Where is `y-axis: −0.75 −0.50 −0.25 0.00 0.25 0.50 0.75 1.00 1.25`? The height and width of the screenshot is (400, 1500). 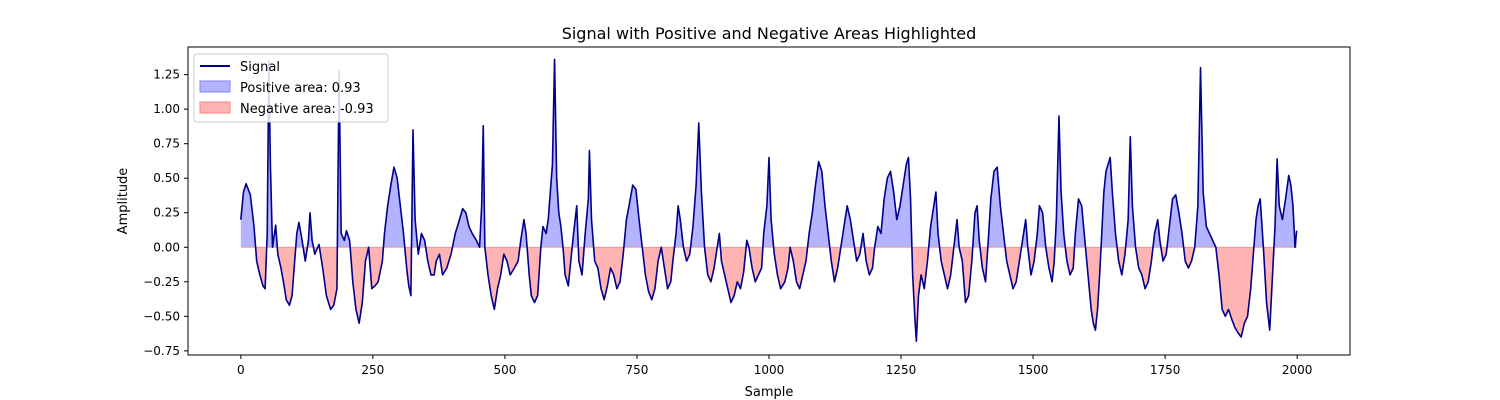 y-axis: −0.75 −0.50 −0.25 0.00 0.25 0.50 0.75 1.00 1.25 is located at coordinates (165, 213).